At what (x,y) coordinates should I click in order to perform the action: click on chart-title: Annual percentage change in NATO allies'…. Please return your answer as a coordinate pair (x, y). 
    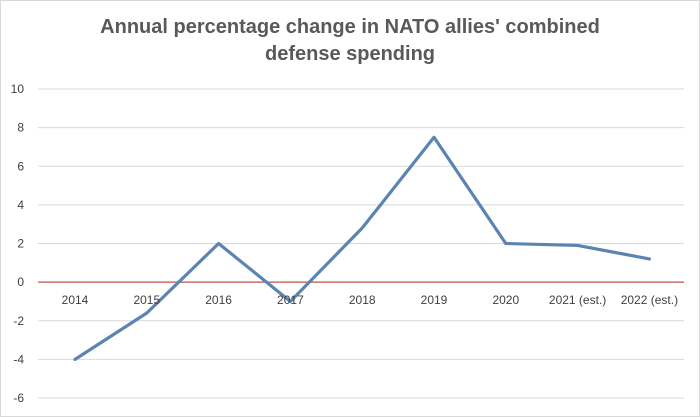
    Looking at the image, I should click on (350, 41).